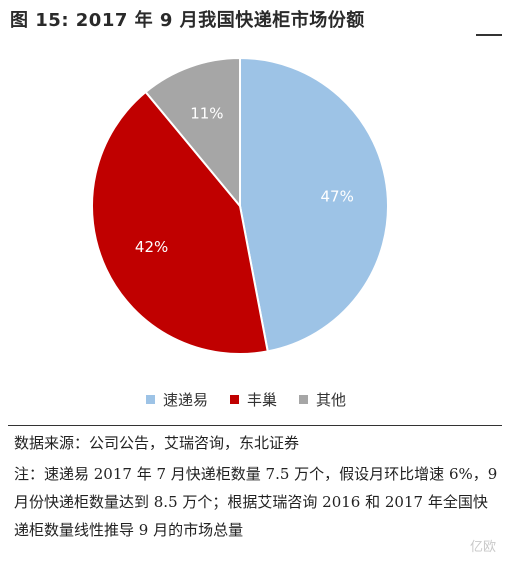 The width and height of the screenshot is (508, 563). I want to click on legend-label: 其他, so click(331, 399).